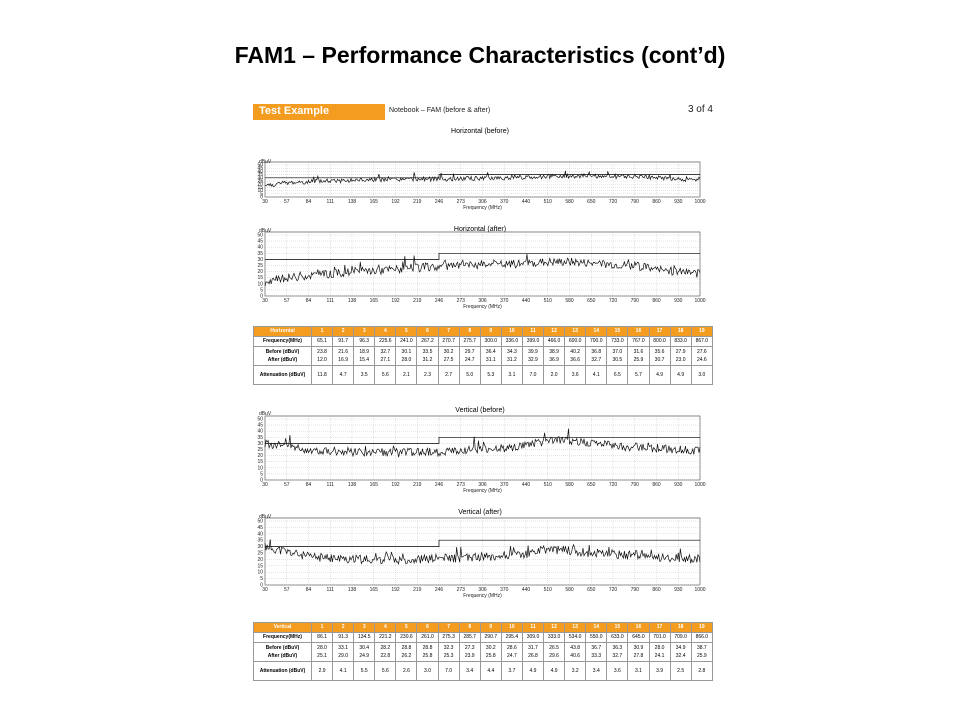 The width and height of the screenshot is (960, 720). Describe the element at coordinates (482, 202) in the screenshot. I see `x-tick-label: 306` at that location.